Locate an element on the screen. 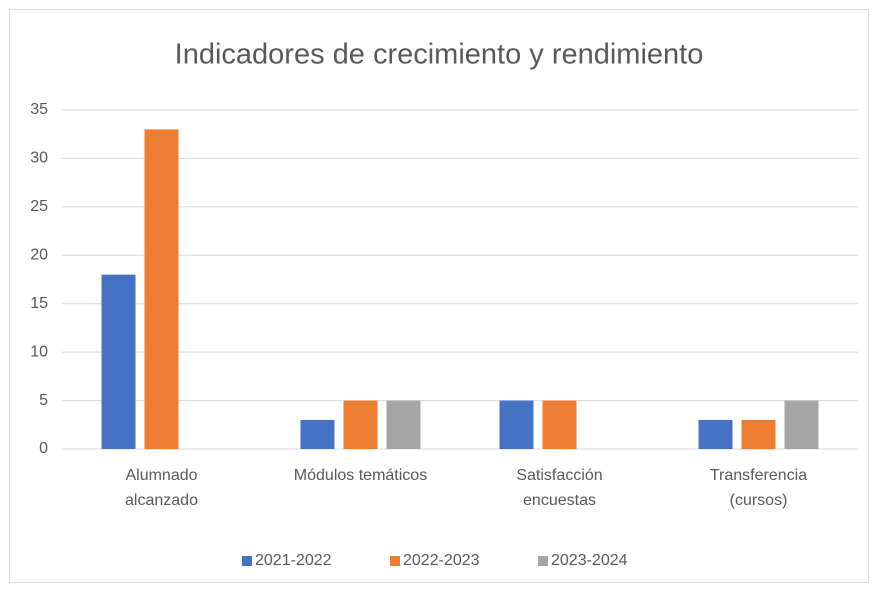  x-tick-label: Módulos temáticos is located at coordinates (360, 475).